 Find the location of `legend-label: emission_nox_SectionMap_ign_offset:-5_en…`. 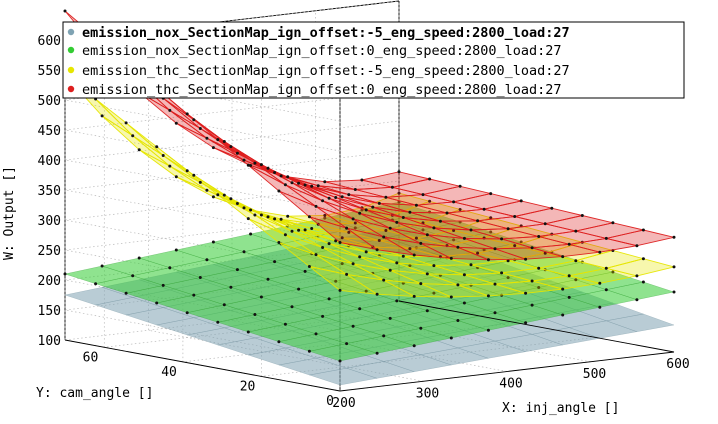

legend-label: emission_nox_SectionMap_ign_offset:-5_en… is located at coordinates (326, 33).